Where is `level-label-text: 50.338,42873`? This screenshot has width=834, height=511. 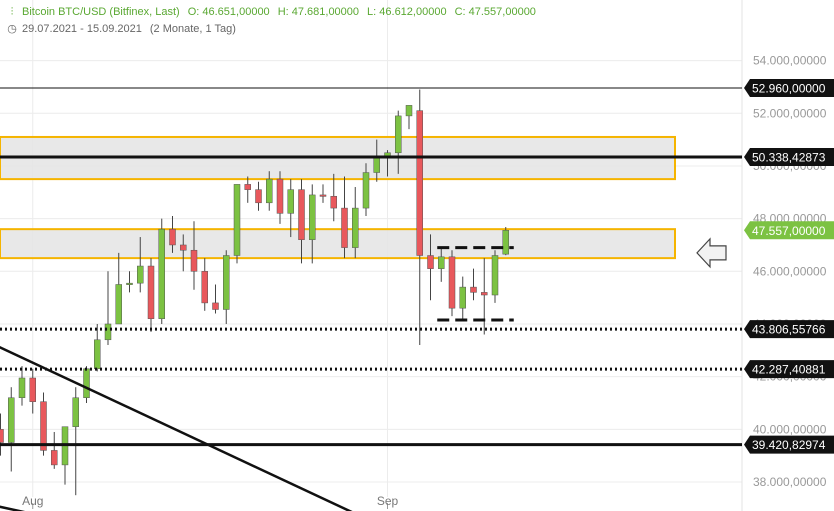 level-label-text: 50.338,42873 is located at coordinates (789, 158).